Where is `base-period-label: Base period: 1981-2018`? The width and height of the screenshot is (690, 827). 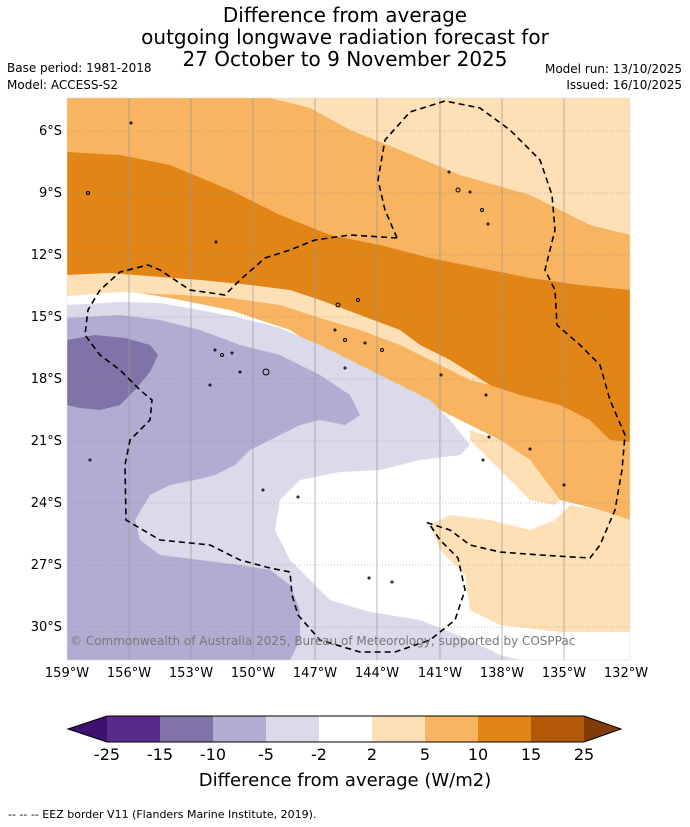 base-period-label: Base period: 1981-2018 is located at coordinates (79, 68).